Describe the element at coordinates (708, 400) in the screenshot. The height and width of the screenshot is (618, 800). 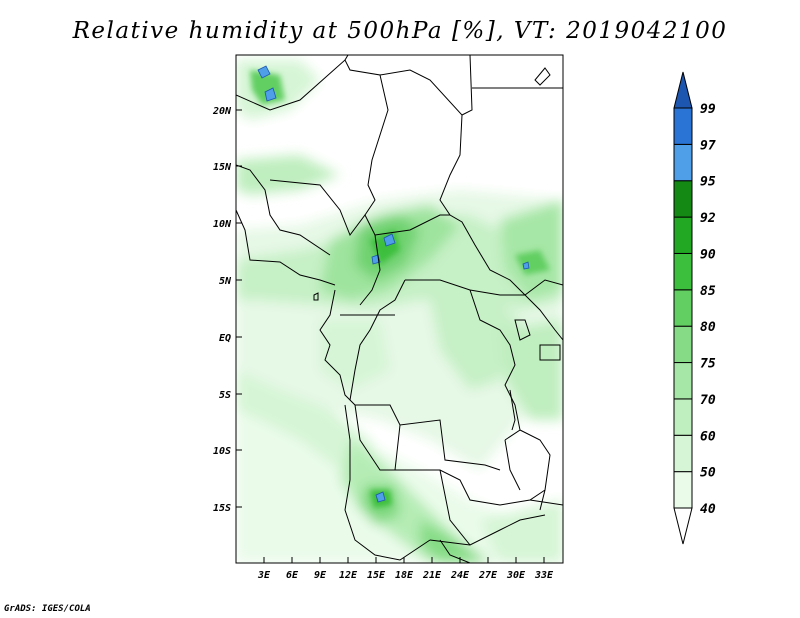
I see `colorbar-label: 70` at that location.